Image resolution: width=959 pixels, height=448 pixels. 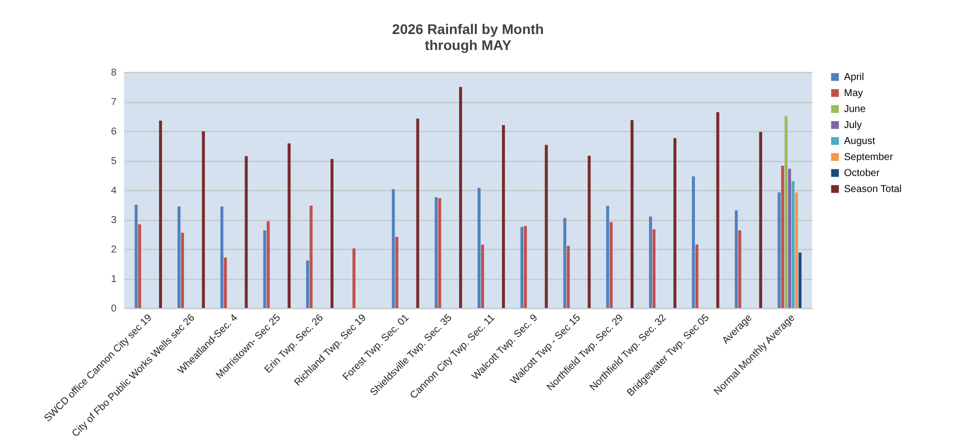 I want to click on legend-label: August, so click(x=860, y=141).